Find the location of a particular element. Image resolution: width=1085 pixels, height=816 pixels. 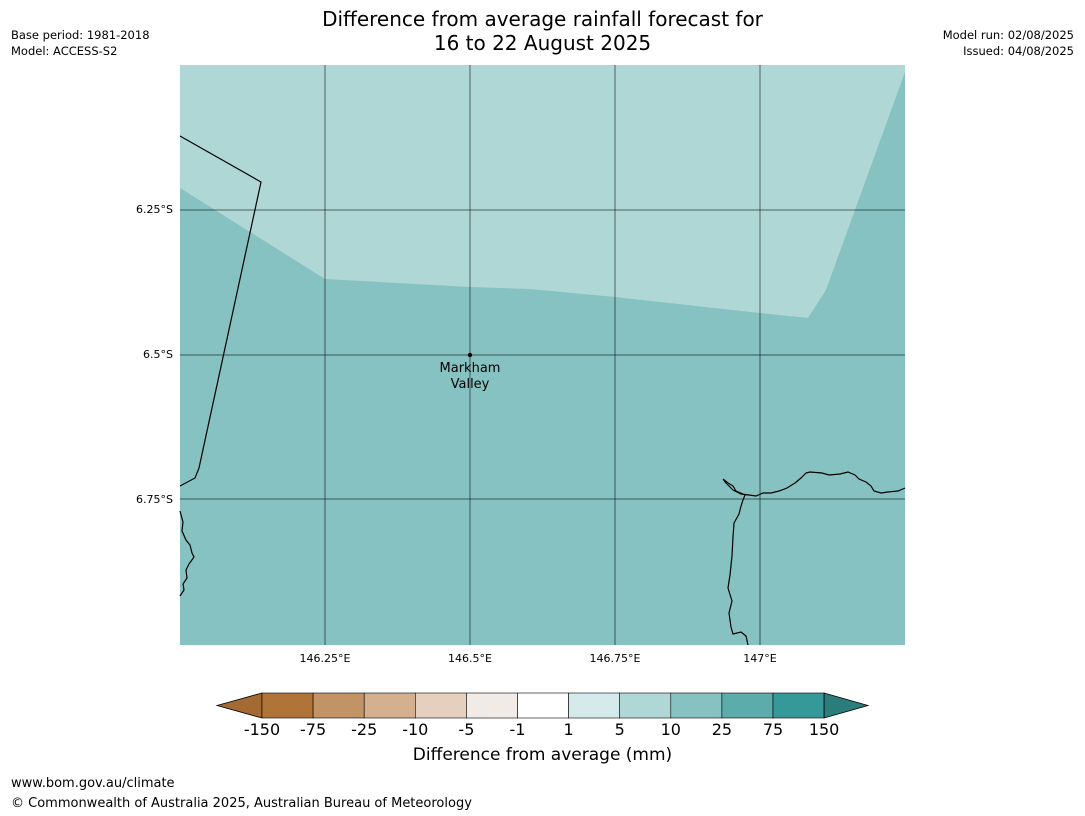

lon-label-146-75: 146.75°E is located at coordinates (615, 658).